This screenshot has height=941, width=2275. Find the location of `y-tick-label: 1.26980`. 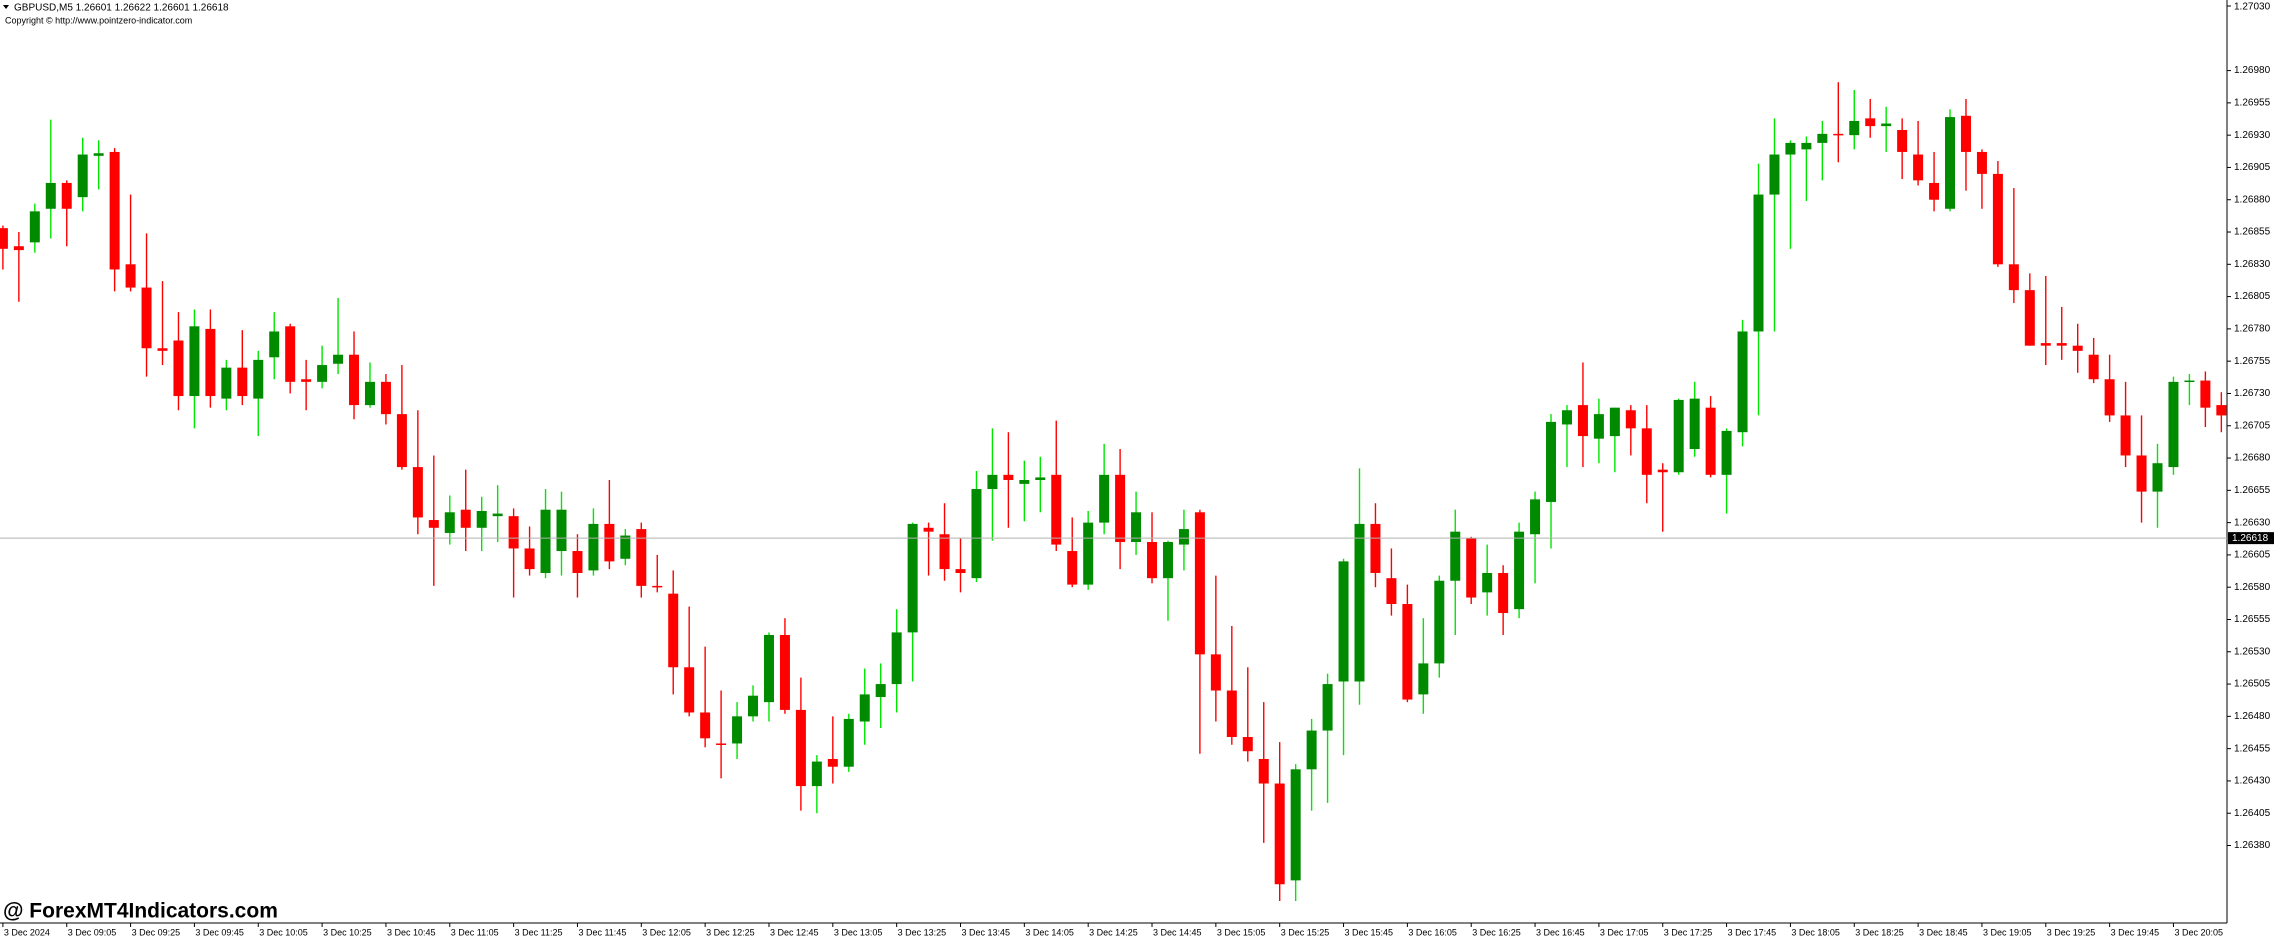

y-tick-label: 1.26980 is located at coordinates (2252, 70).